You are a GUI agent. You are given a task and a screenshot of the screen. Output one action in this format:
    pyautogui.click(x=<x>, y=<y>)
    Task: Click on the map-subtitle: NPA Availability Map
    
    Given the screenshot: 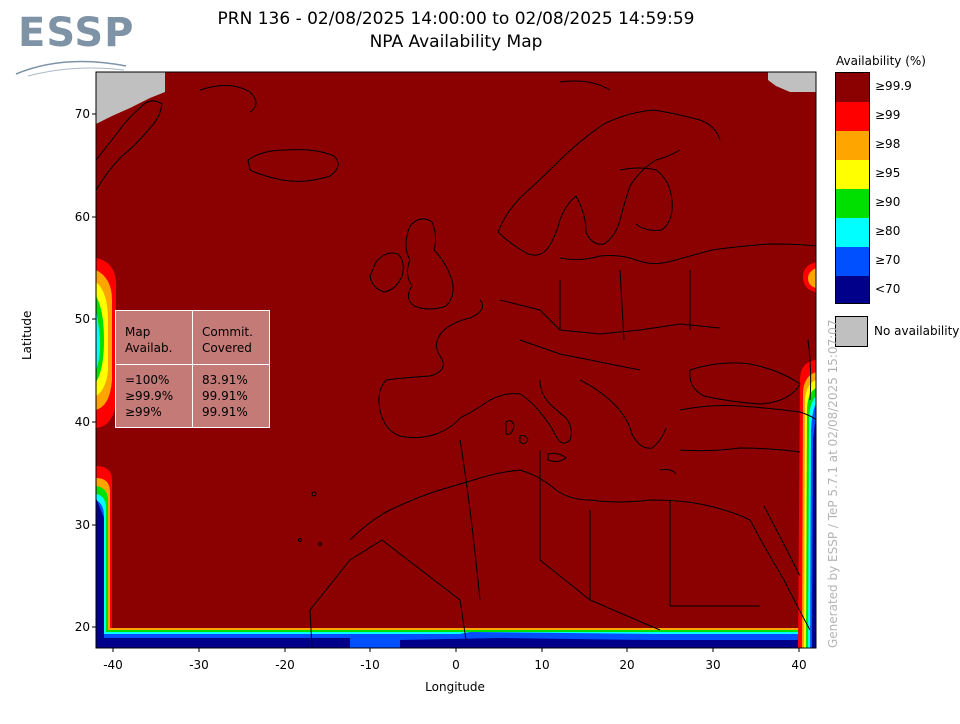 What is the action you would take?
    pyautogui.click(x=456, y=42)
    